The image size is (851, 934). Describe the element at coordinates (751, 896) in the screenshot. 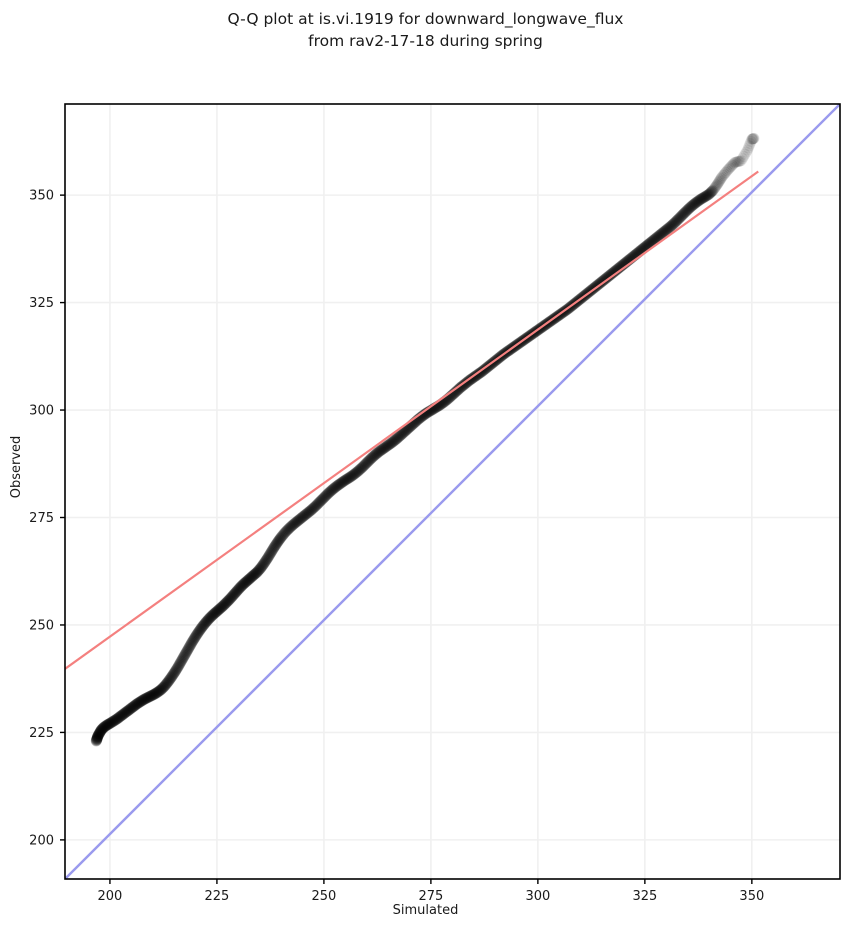

I see `x-tick-label: 350` at that location.